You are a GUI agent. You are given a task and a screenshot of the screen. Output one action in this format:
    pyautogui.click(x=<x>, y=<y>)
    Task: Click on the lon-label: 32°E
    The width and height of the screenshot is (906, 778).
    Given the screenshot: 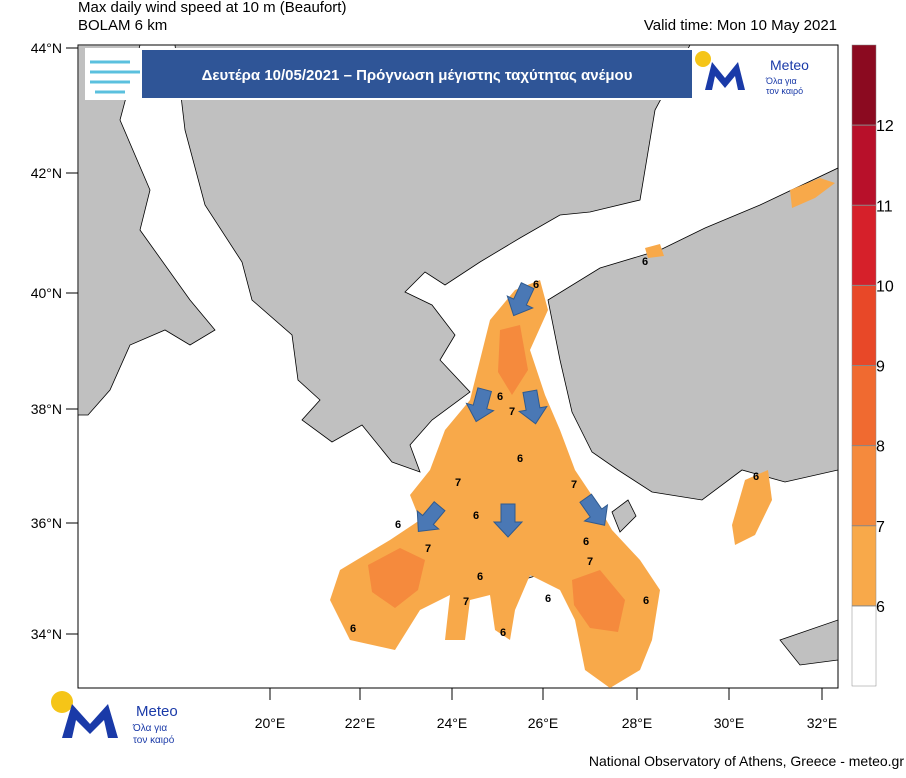 What is the action you would take?
    pyautogui.click(x=822, y=723)
    